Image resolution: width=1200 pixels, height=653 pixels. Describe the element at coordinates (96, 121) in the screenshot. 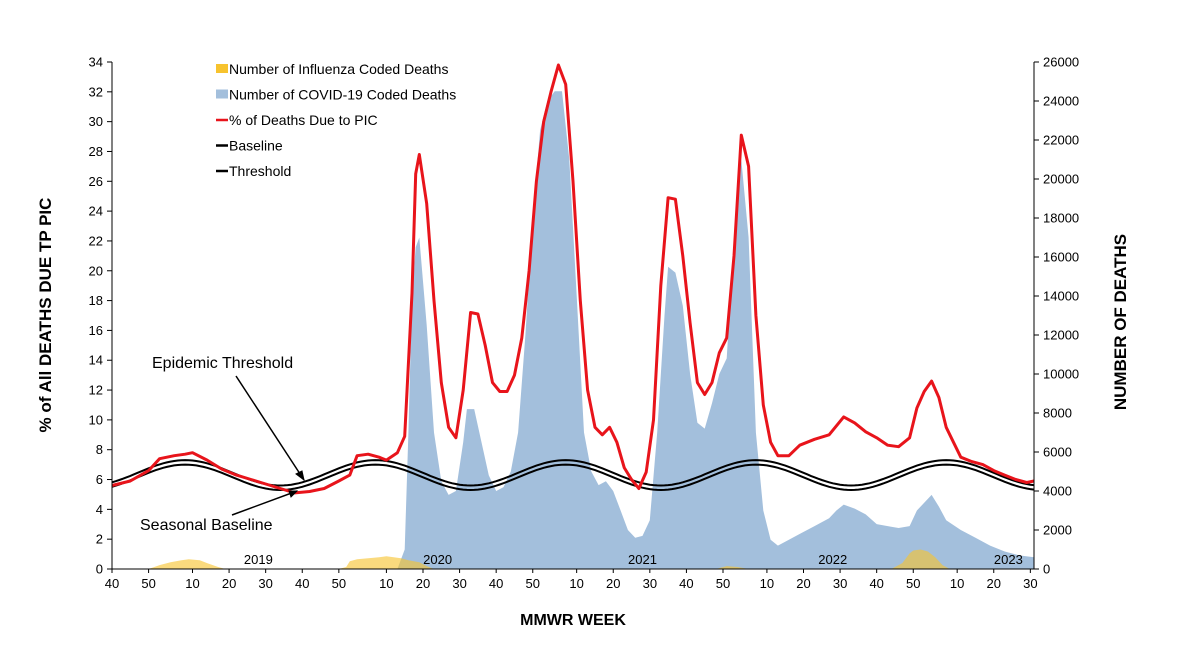

I see `left-tick-label: 30` at that location.